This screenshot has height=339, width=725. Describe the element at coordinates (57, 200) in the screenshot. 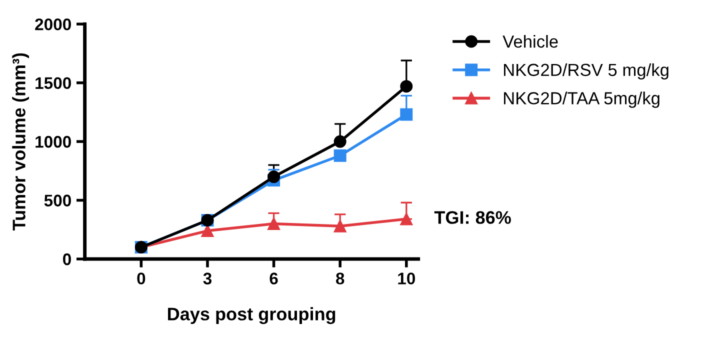

I see `y-tick-label: 500` at that location.